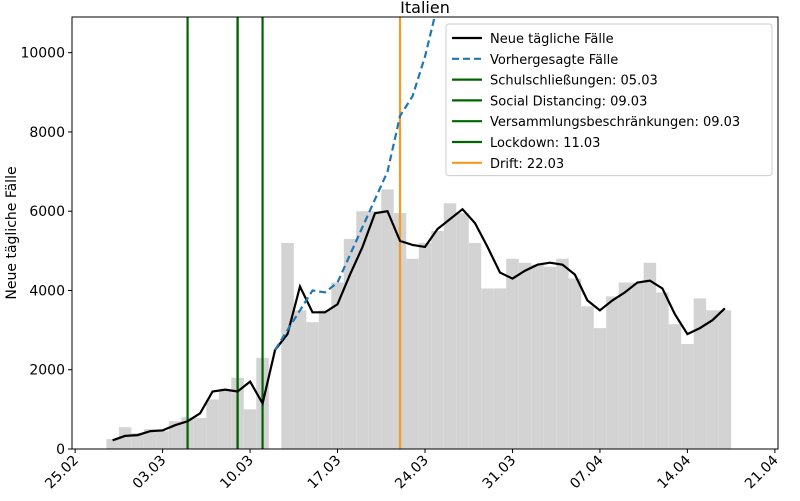 Image resolution: width=800 pixels, height=501 pixels. I want to click on series-line, so click(355, 184).